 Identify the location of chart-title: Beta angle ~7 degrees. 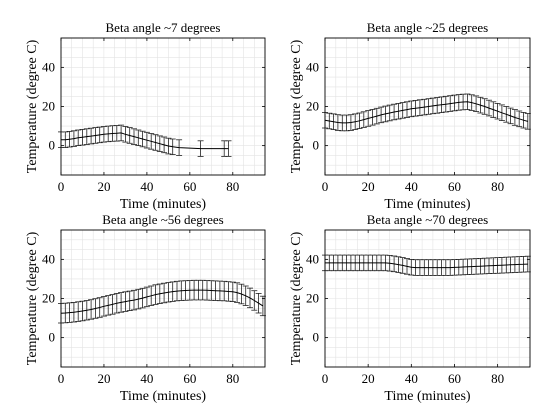
(163, 27).